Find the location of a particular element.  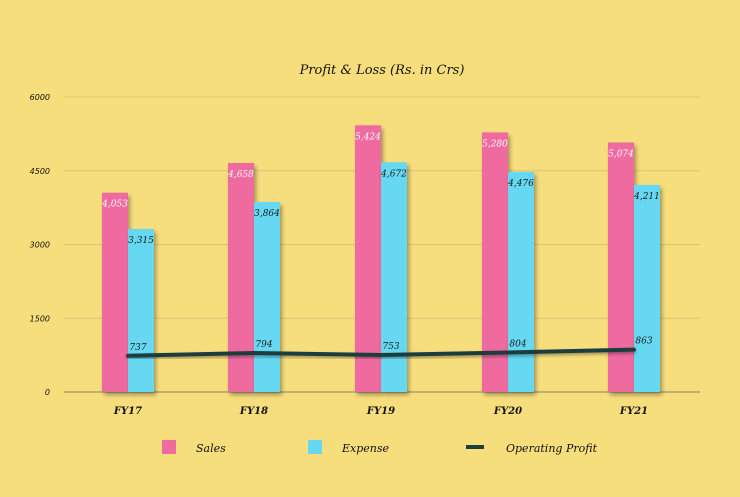

x-tick-label: FY21 is located at coordinates (633, 411).